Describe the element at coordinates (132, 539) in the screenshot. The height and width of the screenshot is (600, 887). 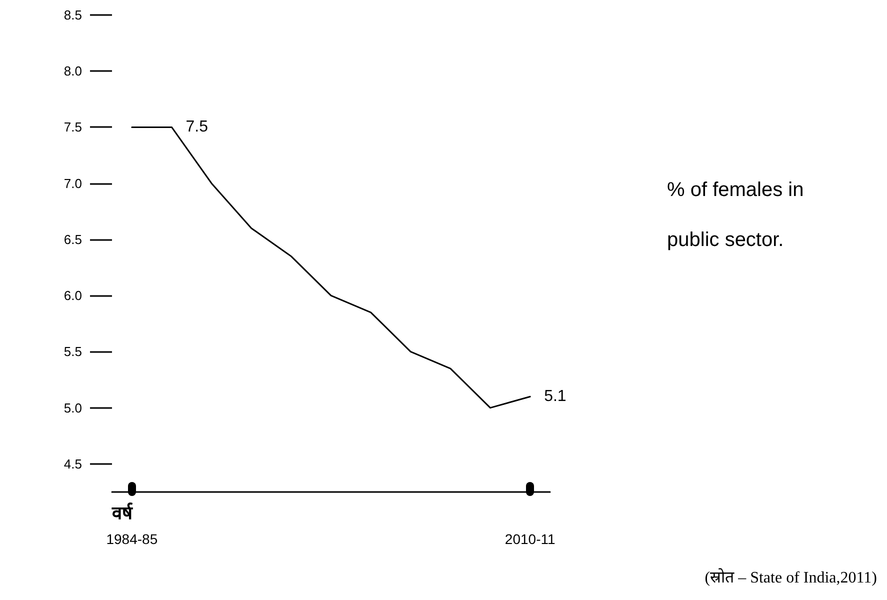
I see `x-tick-label: 1984-85` at that location.